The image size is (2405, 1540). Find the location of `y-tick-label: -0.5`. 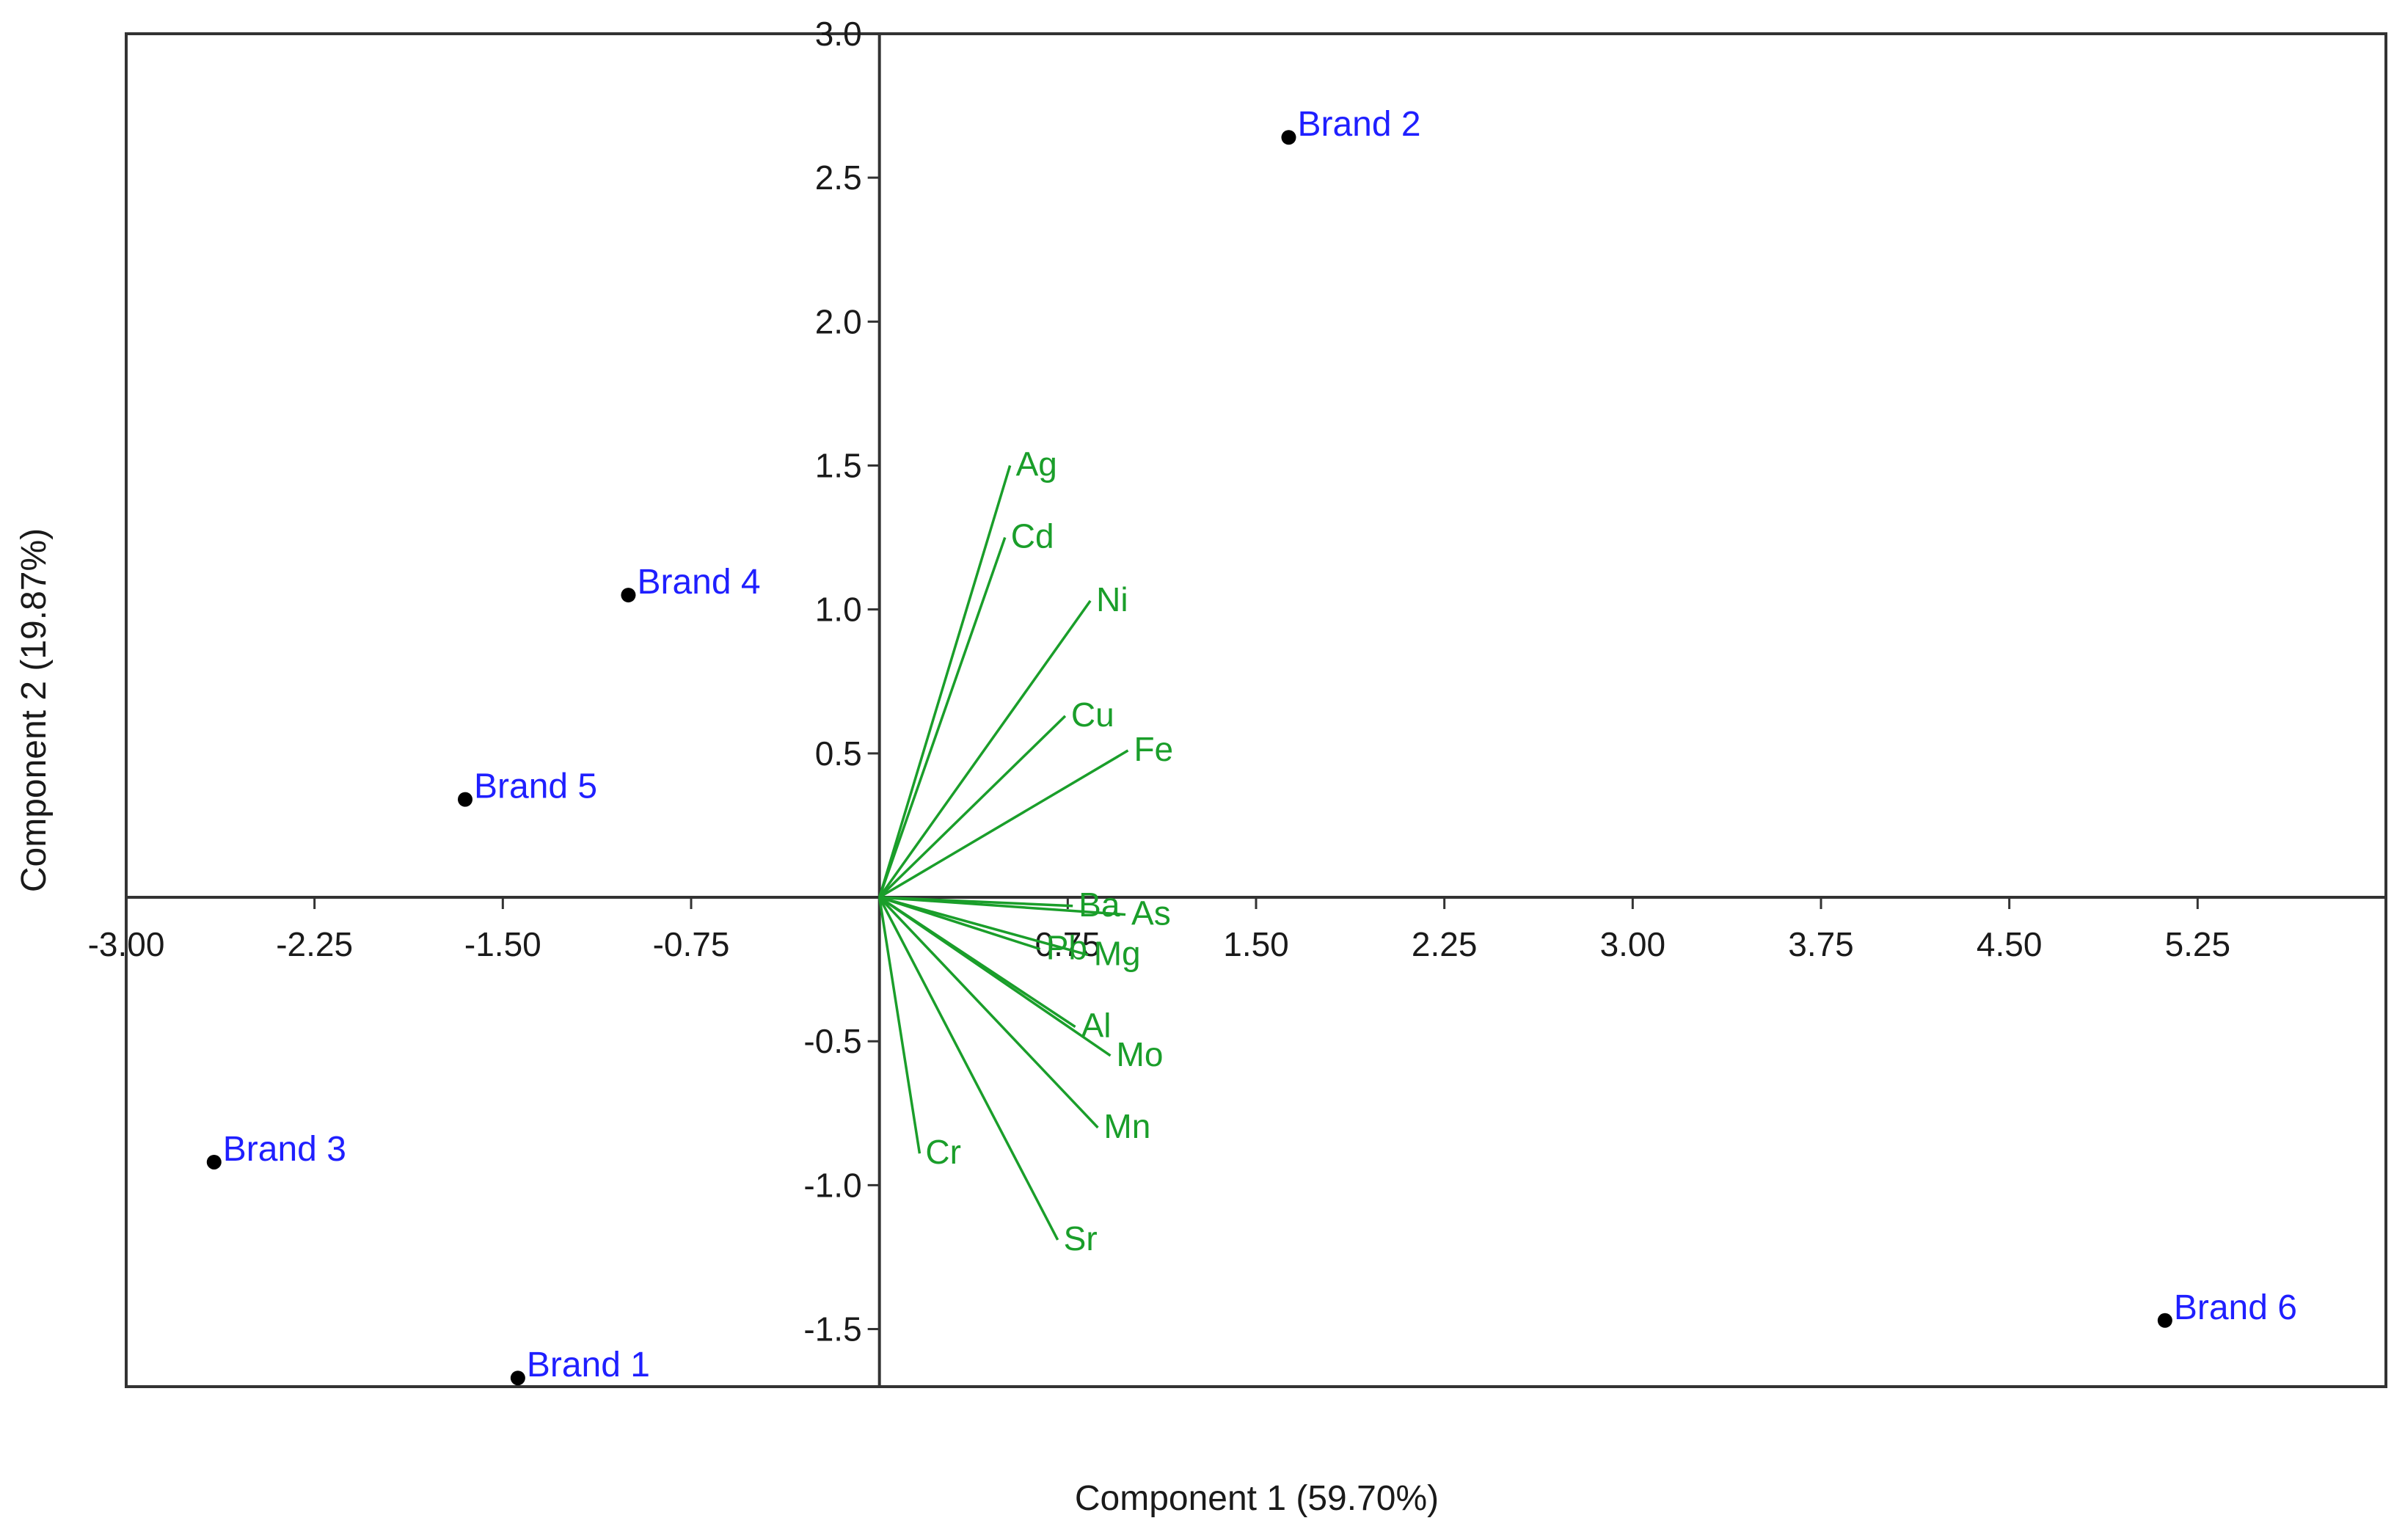

y-tick-label: -0.5 is located at coordinates (832, 1041).